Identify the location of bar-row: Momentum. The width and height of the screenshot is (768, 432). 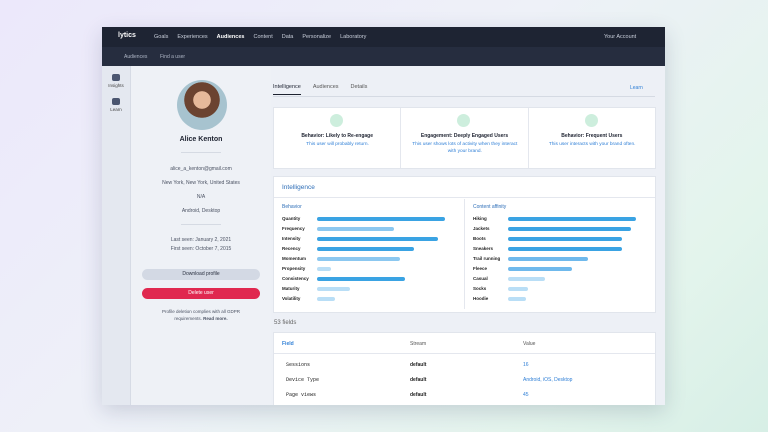
(368, 260).